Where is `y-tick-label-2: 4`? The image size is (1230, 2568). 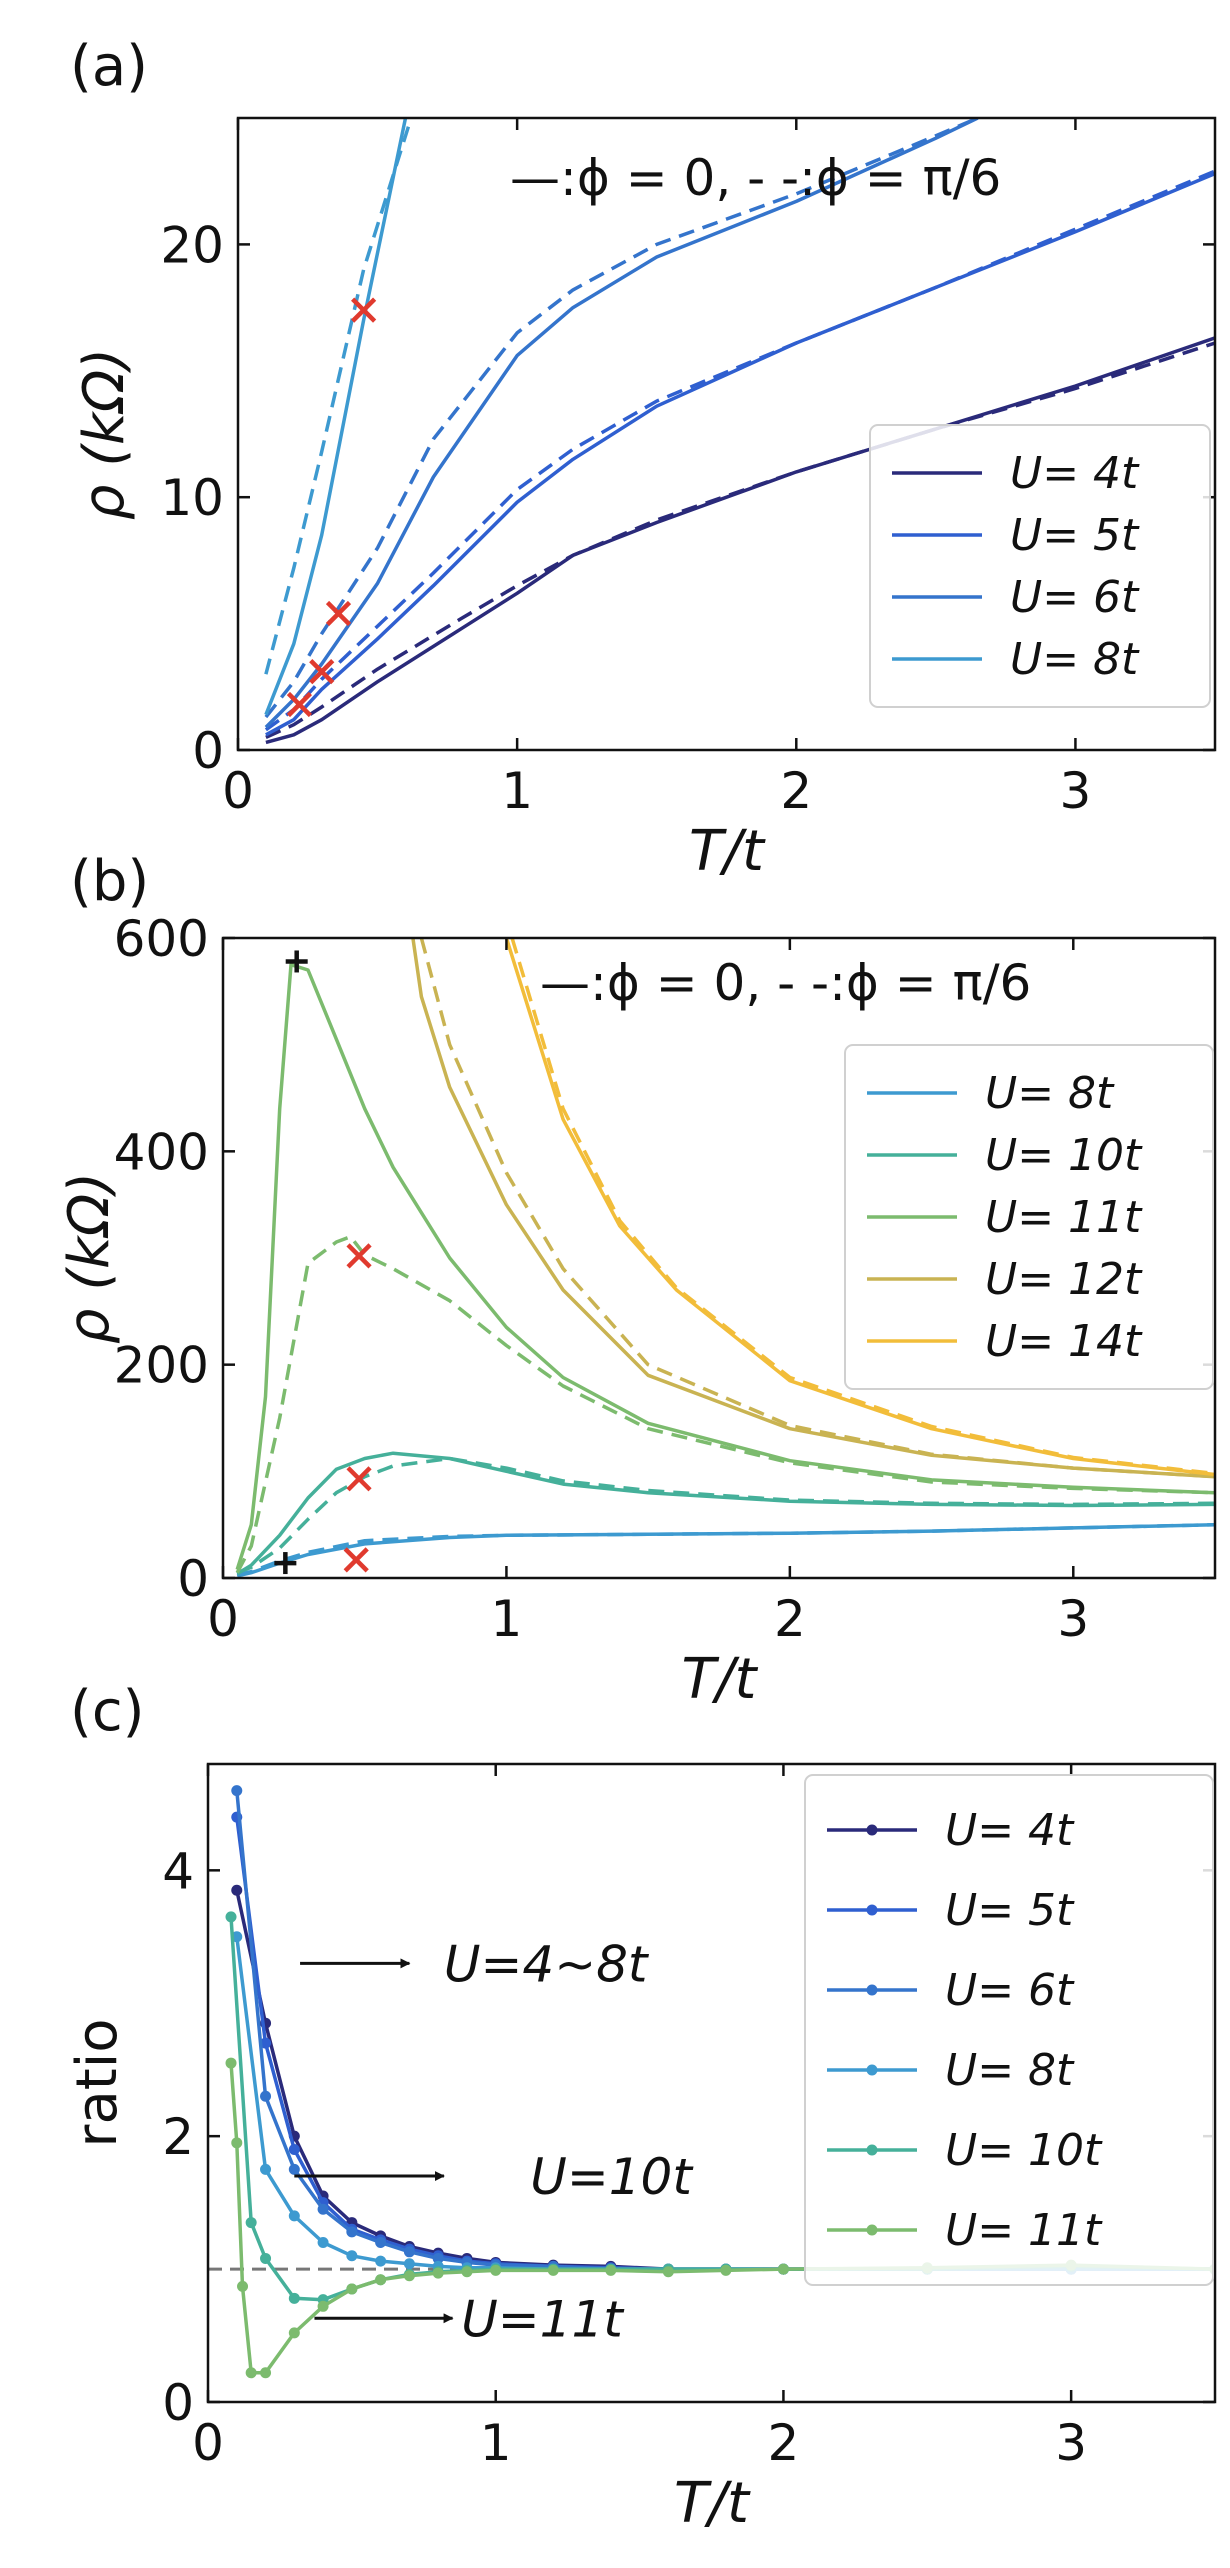 y-tick-label-2: 4 is located at coordinates (178, 1871).